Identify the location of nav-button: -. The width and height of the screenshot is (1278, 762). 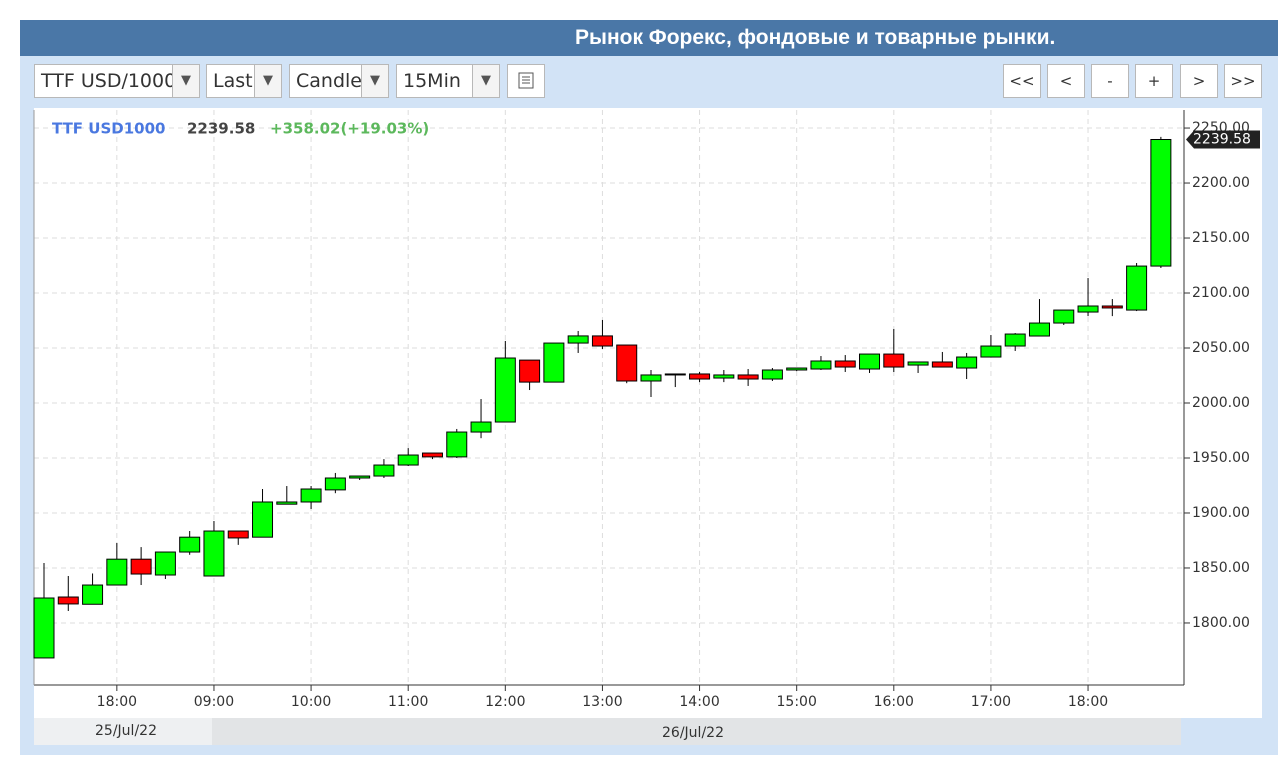
(1110, 81).